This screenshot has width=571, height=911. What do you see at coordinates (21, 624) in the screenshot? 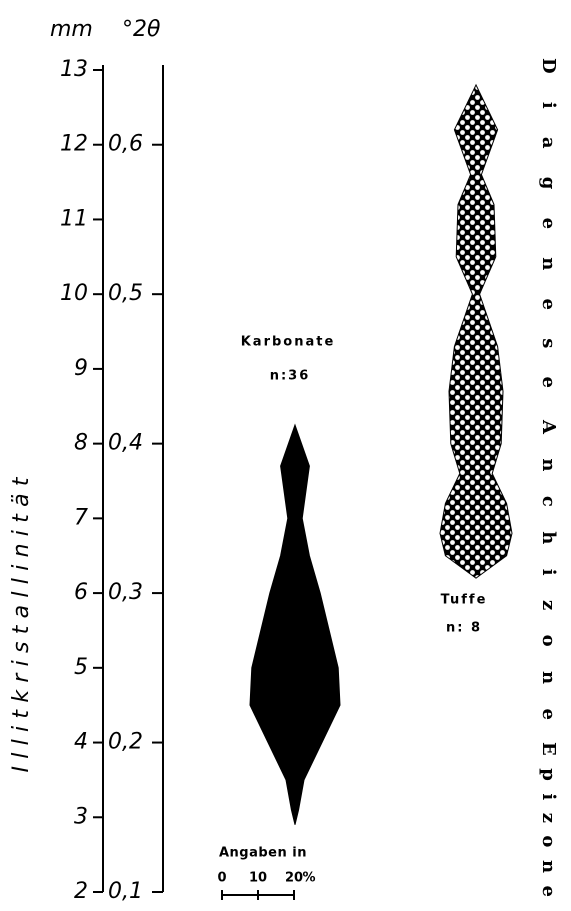
I see `axis-title: Illitkristallinität` at bounding box center [21, 624].